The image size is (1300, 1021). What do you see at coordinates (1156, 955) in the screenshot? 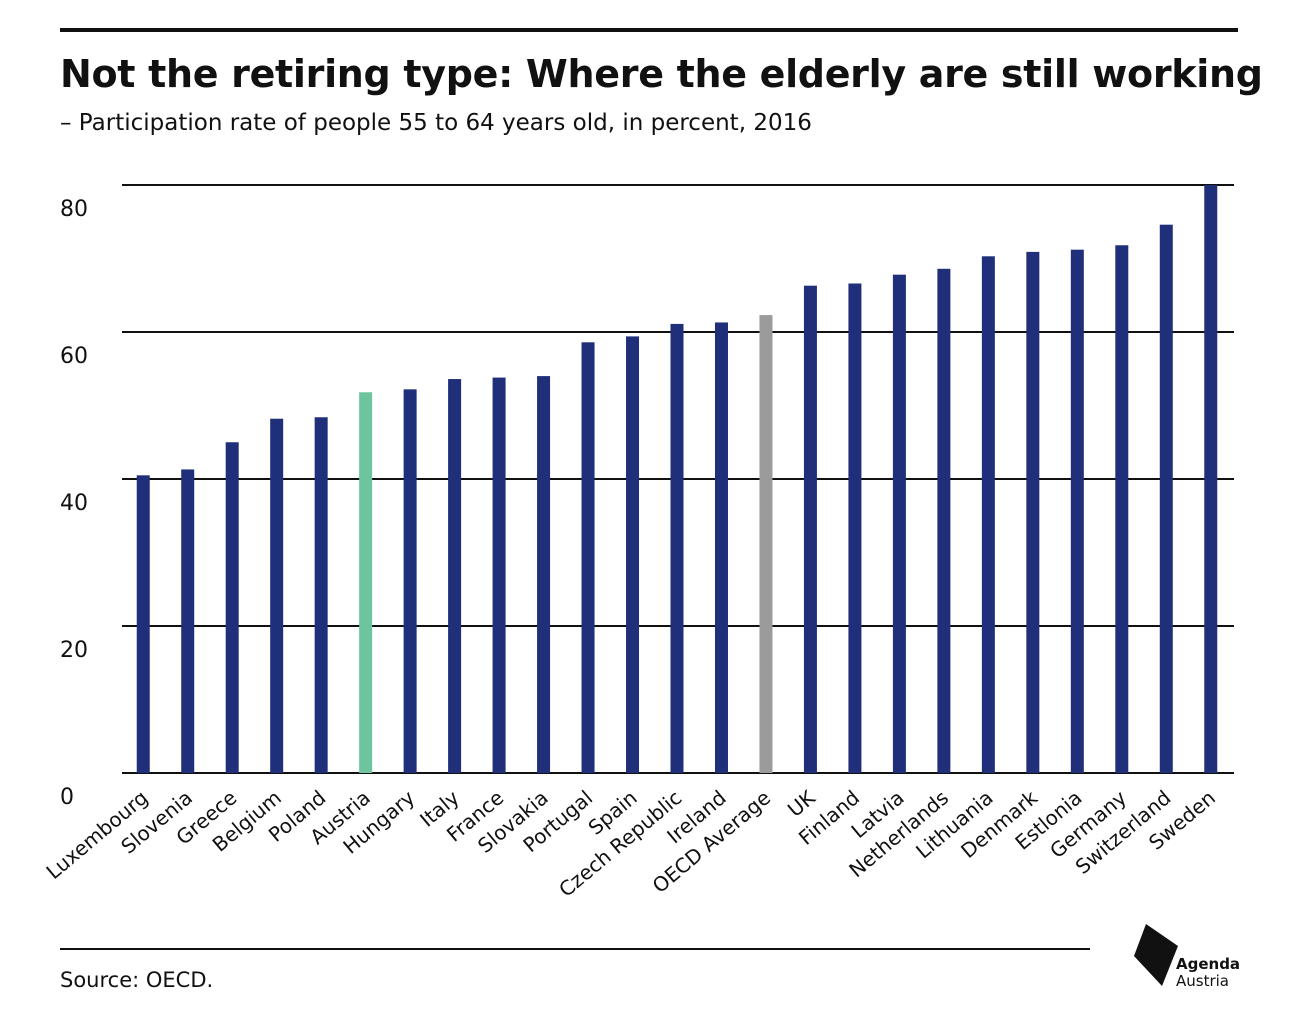
I see `agenda-austria-logo-icon` at bounding box center [1156, 955].